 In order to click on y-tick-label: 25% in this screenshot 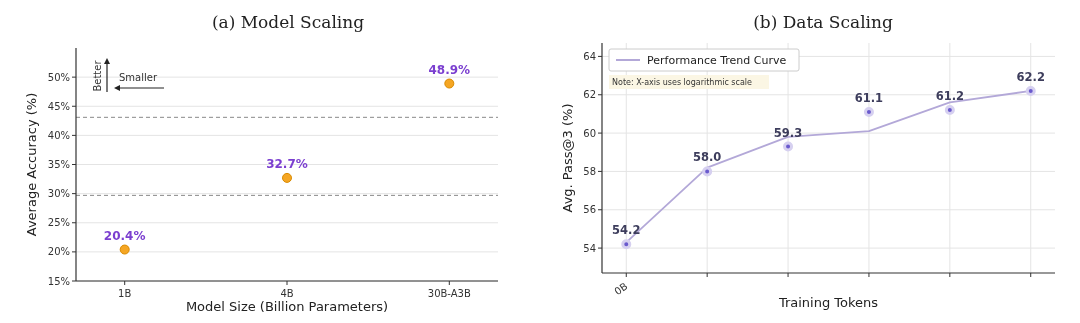, I will do `click(58, 223)`.